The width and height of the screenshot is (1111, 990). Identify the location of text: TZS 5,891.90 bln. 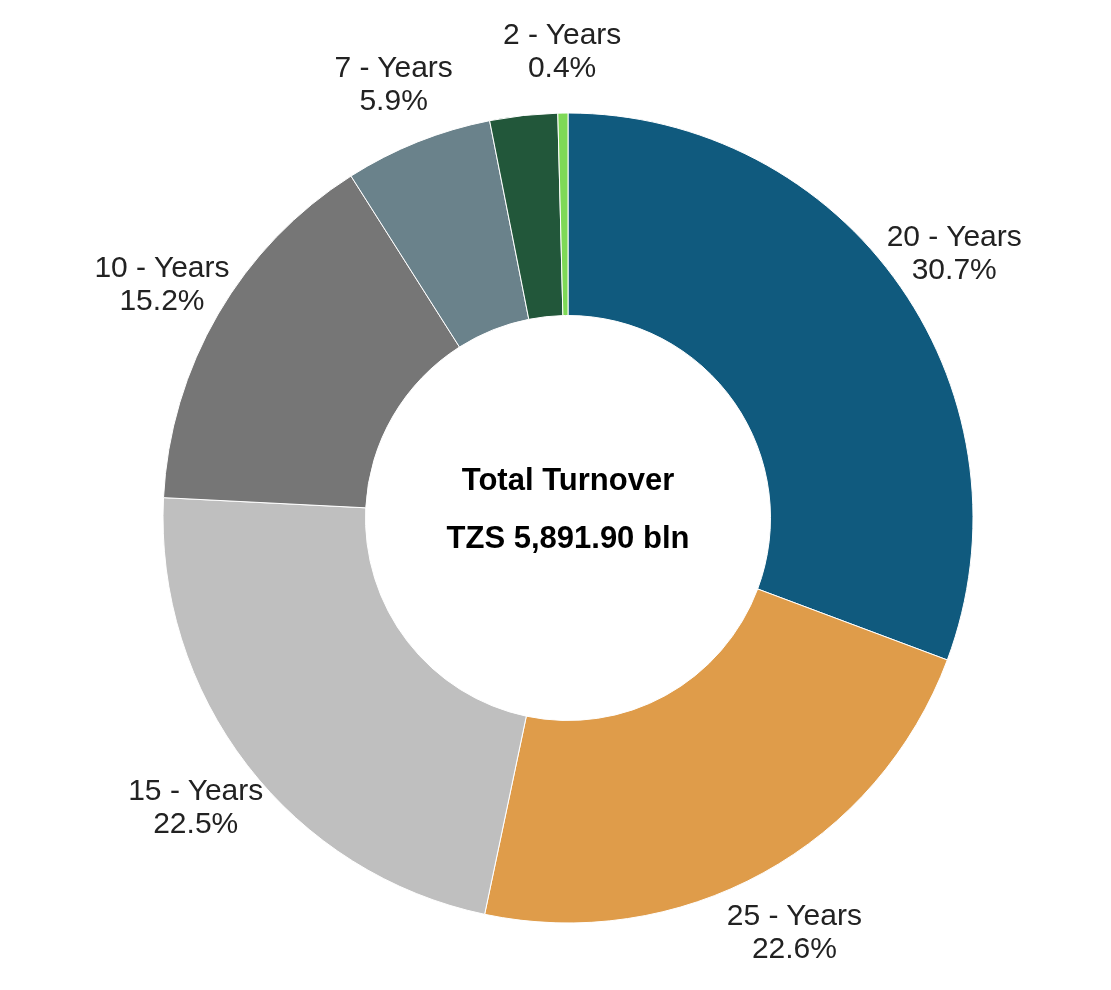
(568, 537).